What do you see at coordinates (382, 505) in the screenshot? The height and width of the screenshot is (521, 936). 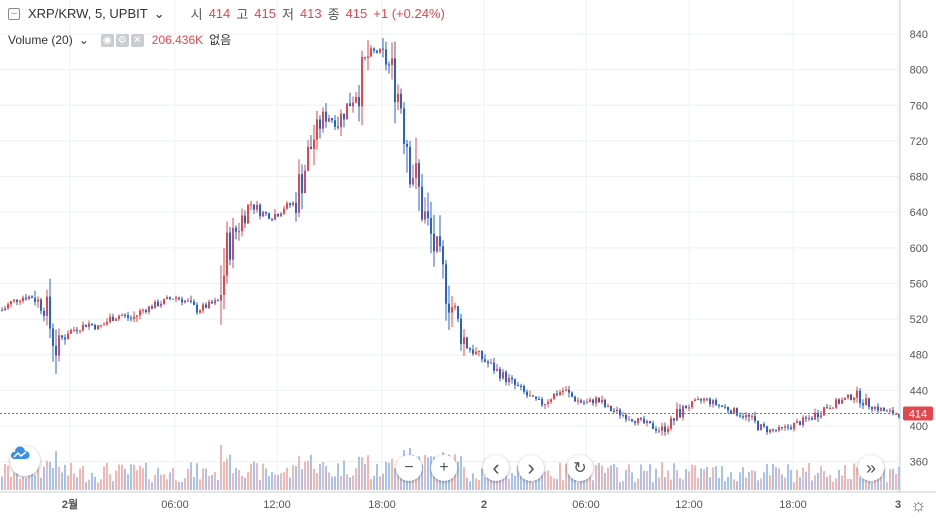 I see `time-tick-label: 18:00` at bounding box center [382, 505].